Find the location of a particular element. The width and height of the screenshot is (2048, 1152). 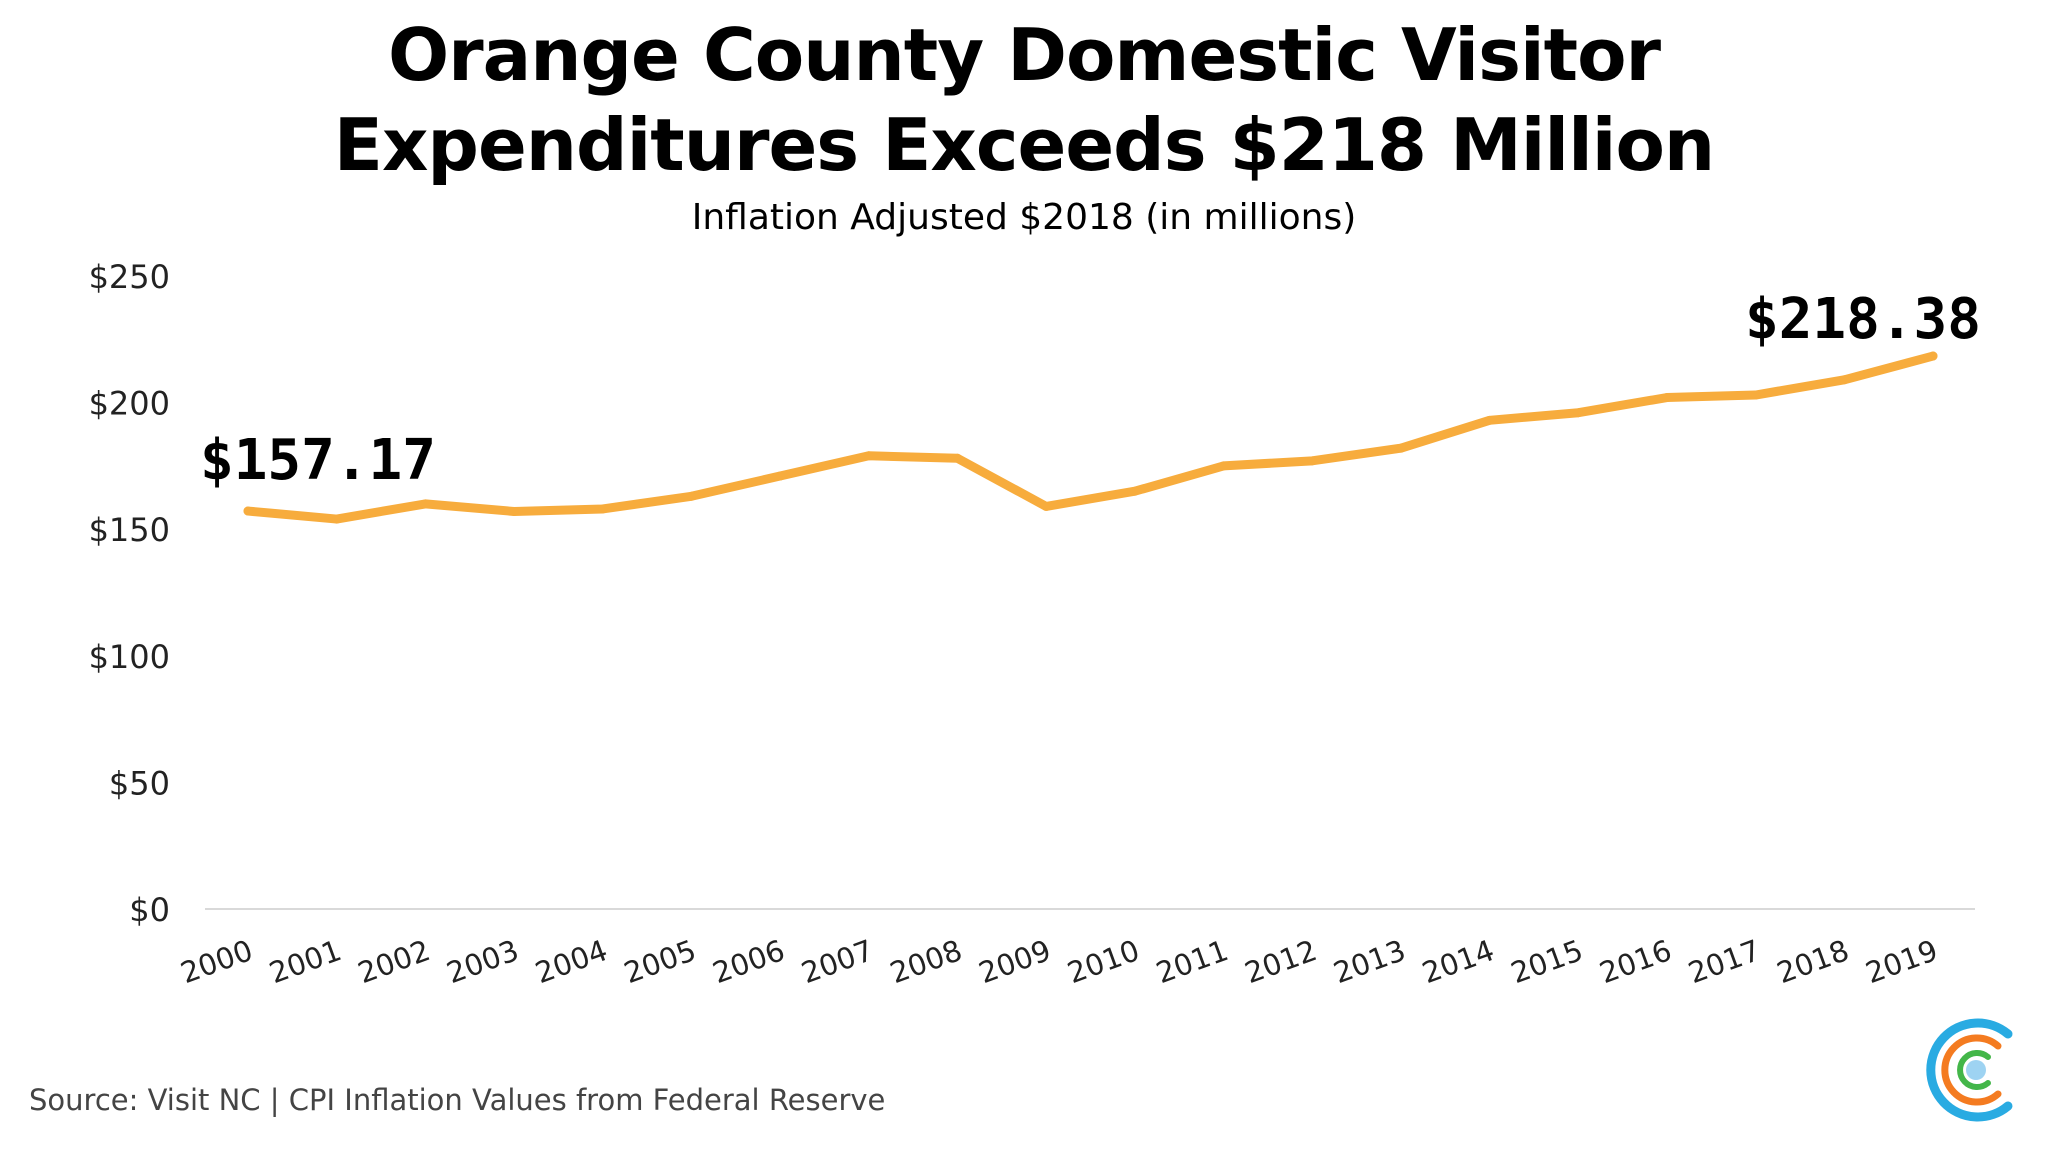

x-tick-label: 2001 is located at coordinates (305, 961).